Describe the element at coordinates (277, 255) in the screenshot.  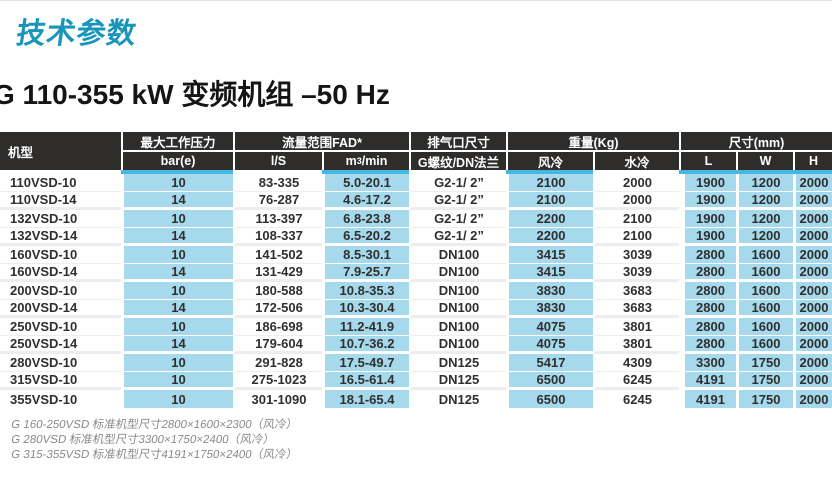
I see `data-cell: 141-502` at that location.